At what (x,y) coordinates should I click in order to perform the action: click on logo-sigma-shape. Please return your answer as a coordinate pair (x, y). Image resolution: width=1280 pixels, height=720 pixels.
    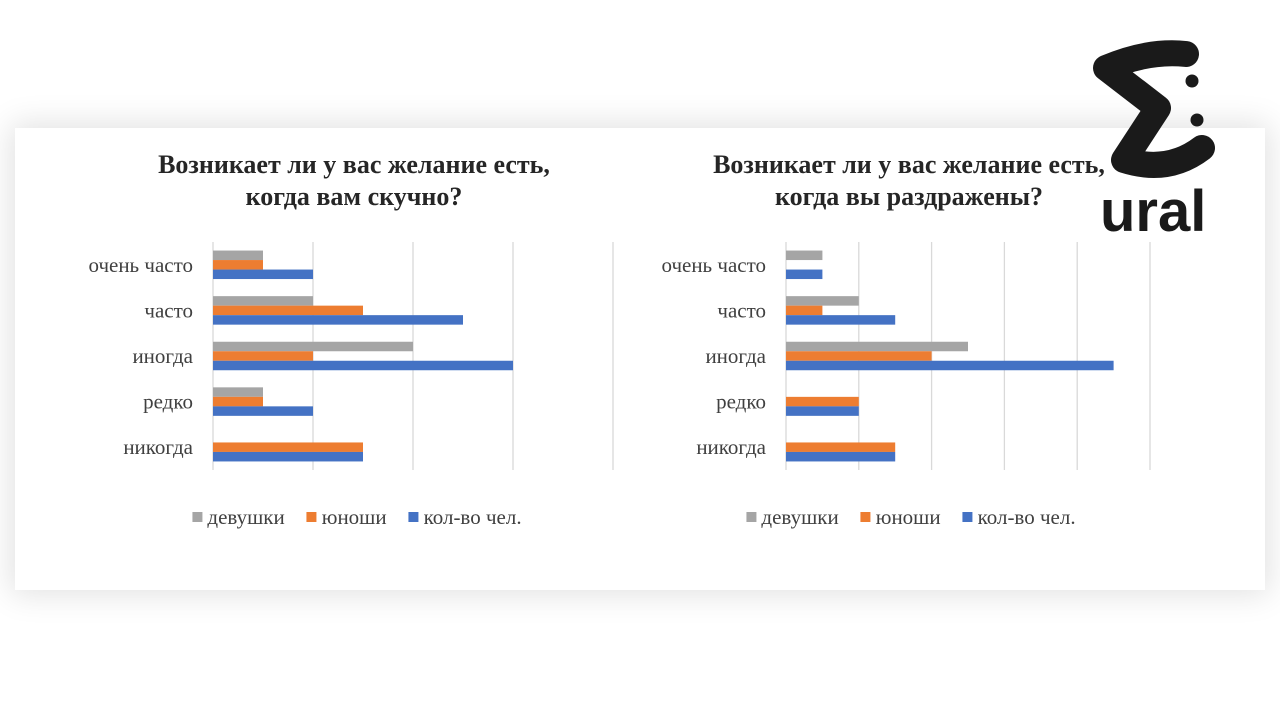
    Looking at the image, I should click on (1154, 109).